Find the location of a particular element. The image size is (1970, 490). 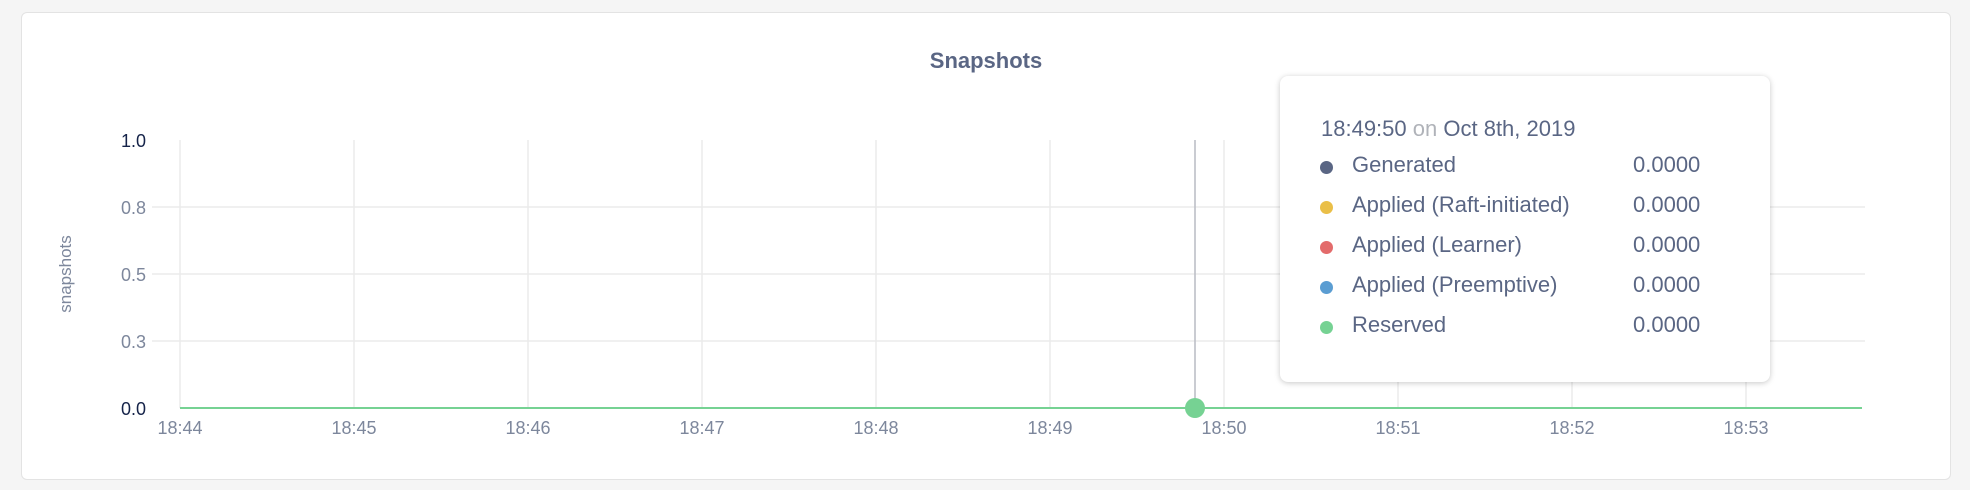

tooltip-row: Applied (Raft-initiated) 0.0000 is located at coordinates (1530, 207).